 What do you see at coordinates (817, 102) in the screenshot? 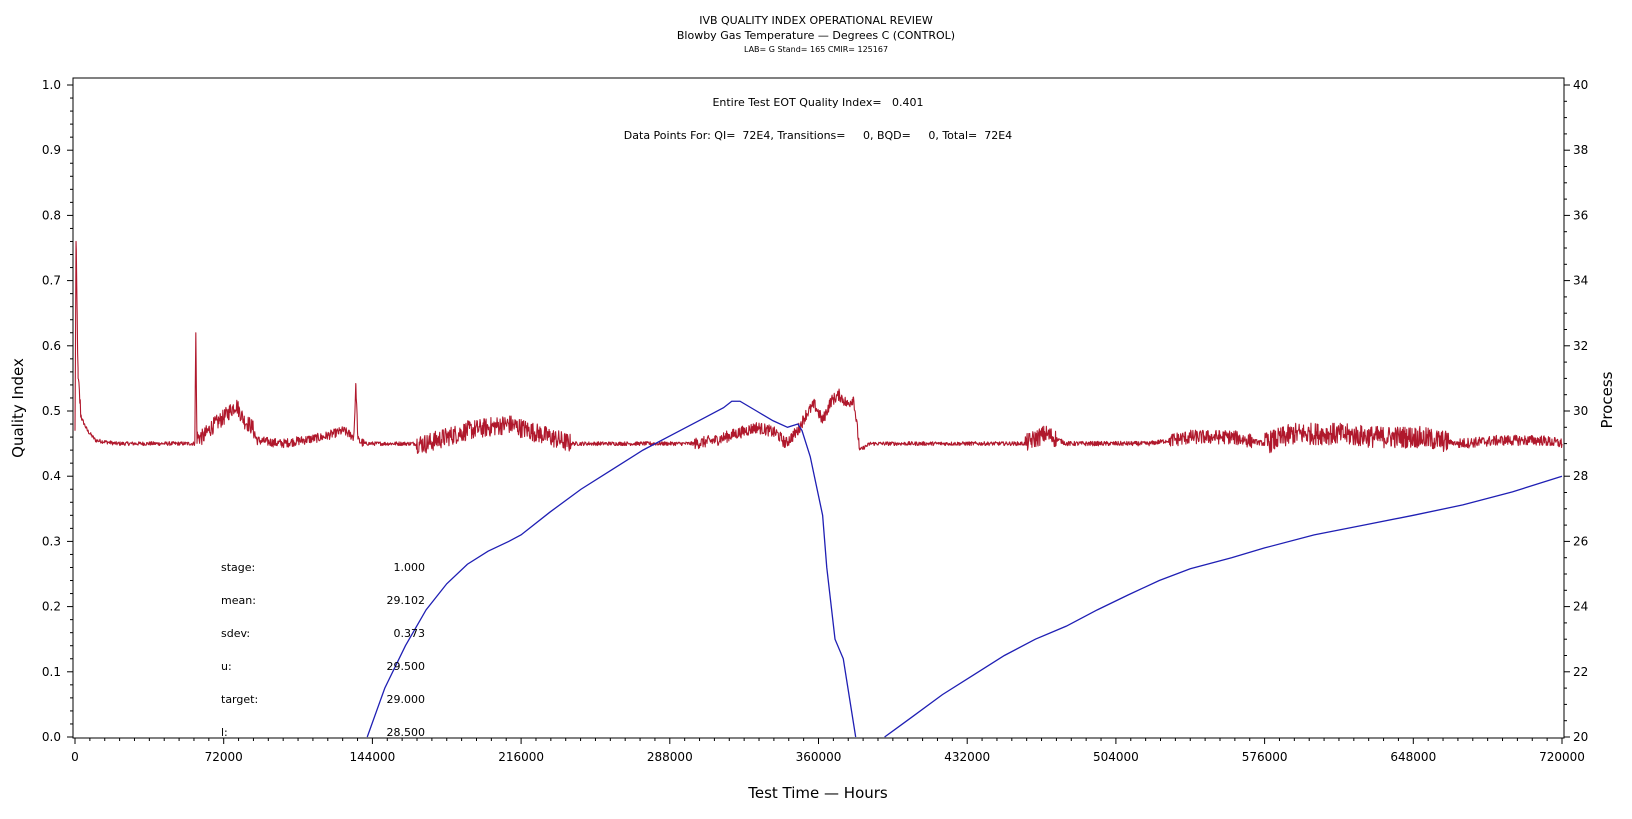
I see `annotation-quality-index: Entire Test EOT Quality Index= 0.401` at bounding box center [817, 102].